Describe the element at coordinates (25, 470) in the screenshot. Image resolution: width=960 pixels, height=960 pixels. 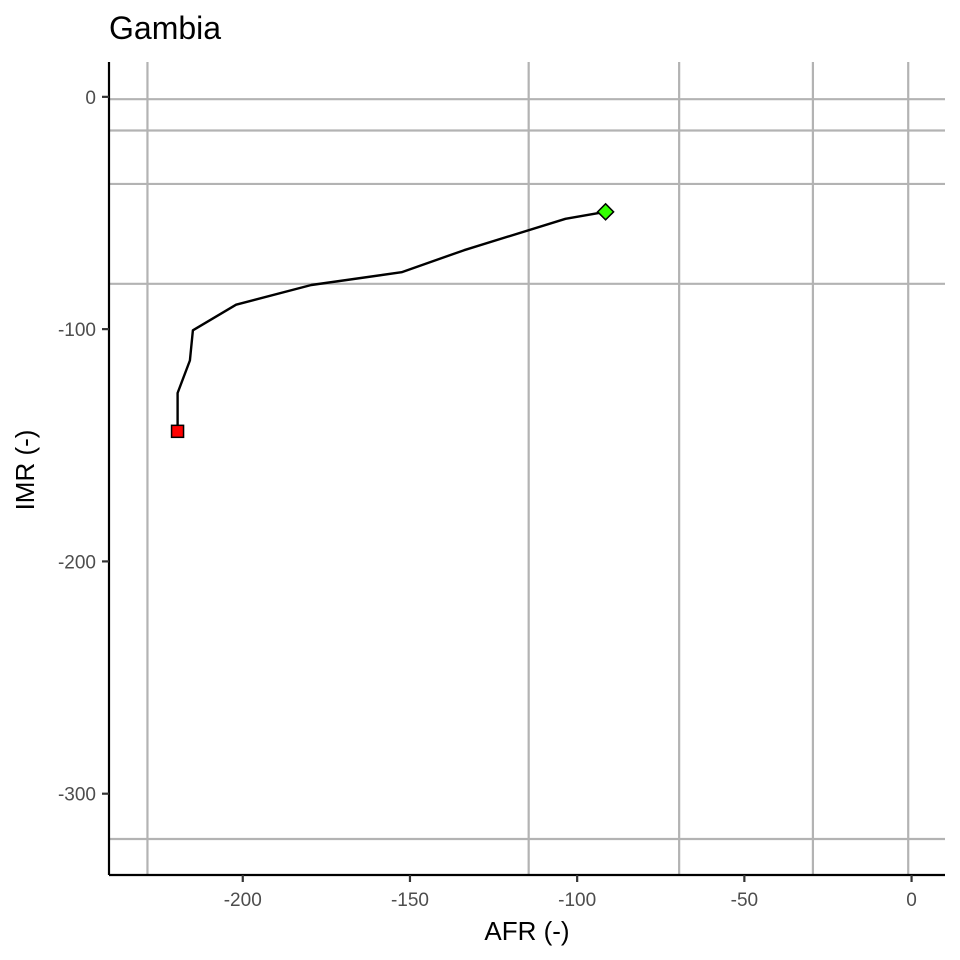
I see `y-axis-title: IMR (-)` at that location.